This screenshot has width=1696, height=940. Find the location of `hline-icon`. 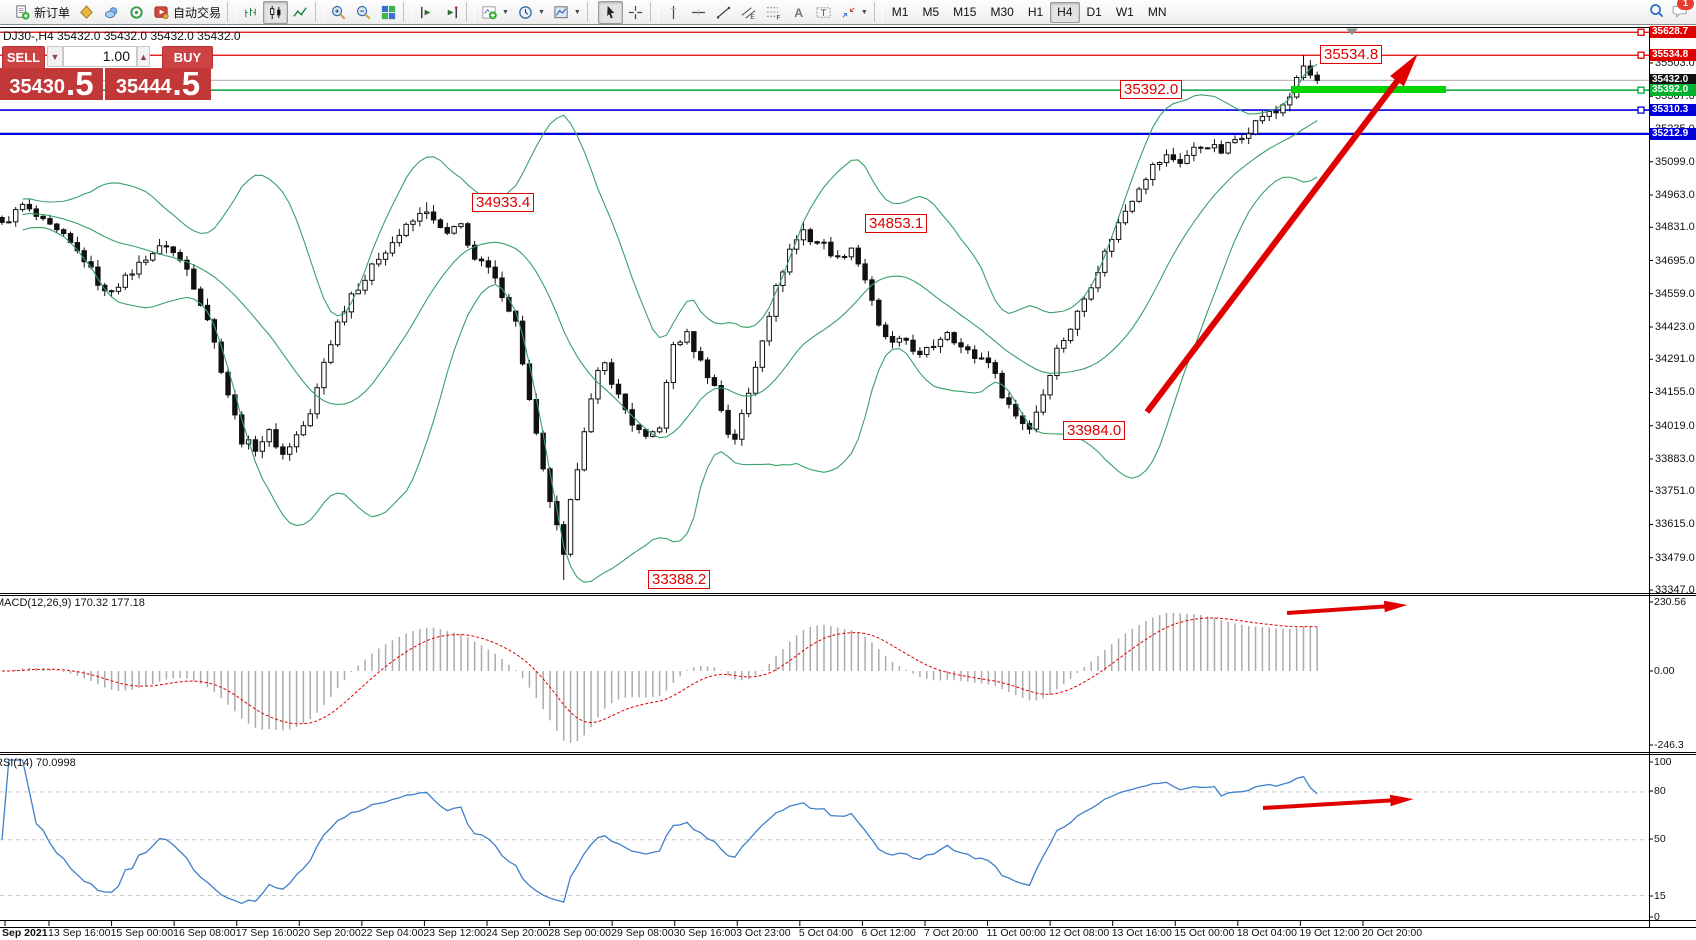

hline-icon is located at coordinates (698, 12).